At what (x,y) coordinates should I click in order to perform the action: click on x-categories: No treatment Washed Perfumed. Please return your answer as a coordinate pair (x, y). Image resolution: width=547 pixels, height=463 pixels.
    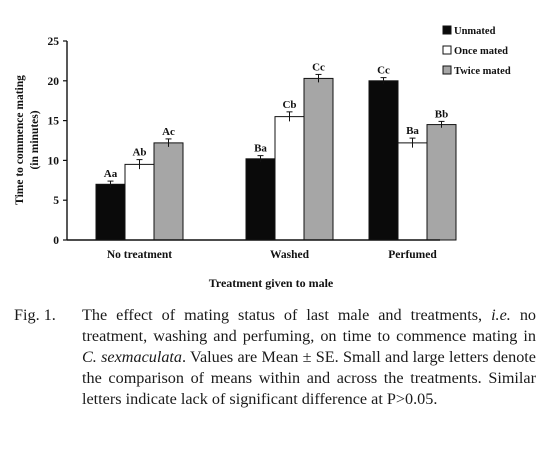
    Looking at the image, I should click on (272, 255).